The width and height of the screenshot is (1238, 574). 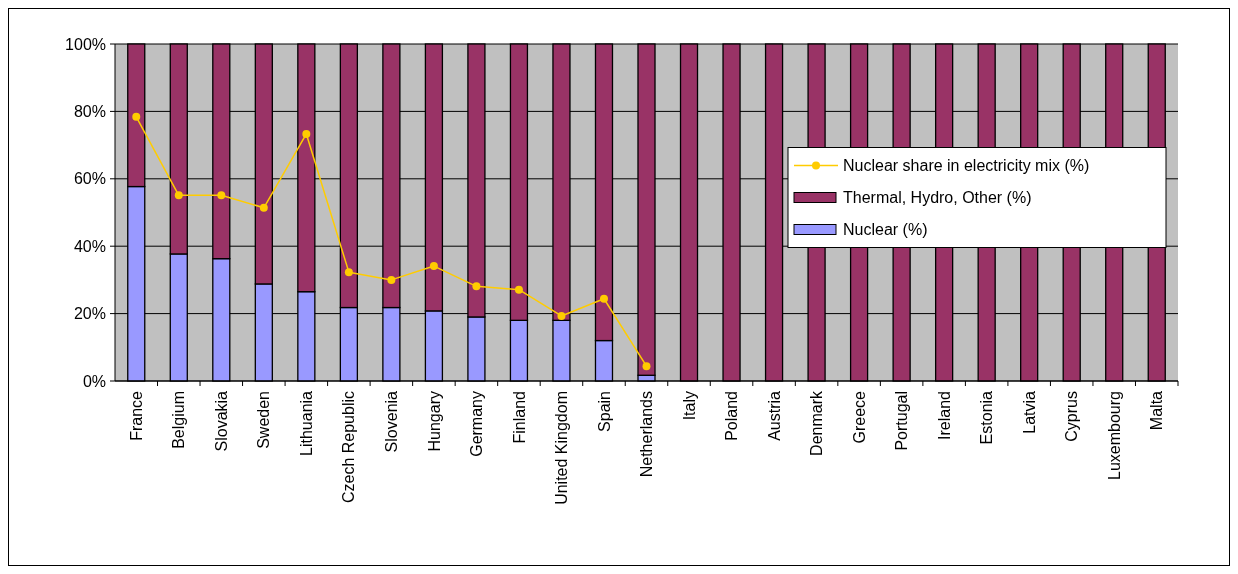 I want to click on legend-label: Thermal, Hydro, Other (%), so click(x=937, y=198).